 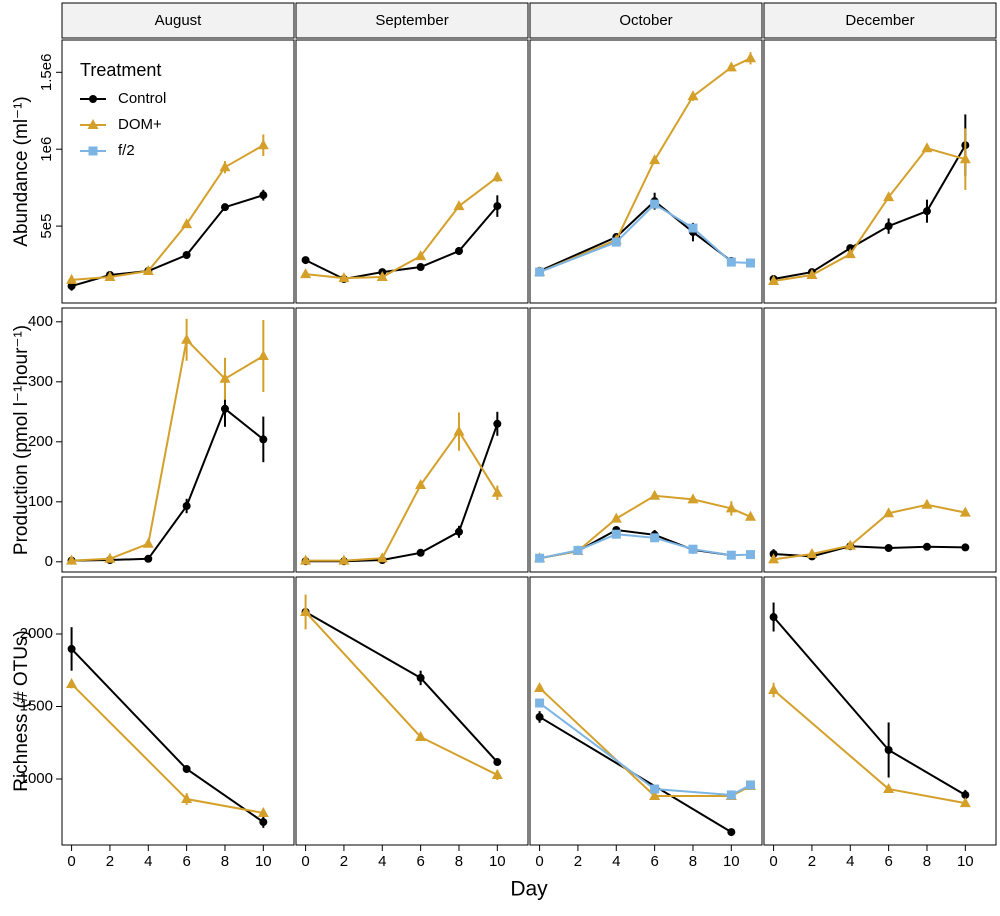 What do you see at coordinates (46, 149) in the screenshot?
I see `y-tick-label: 1e6` at bounding box center [46, 149].